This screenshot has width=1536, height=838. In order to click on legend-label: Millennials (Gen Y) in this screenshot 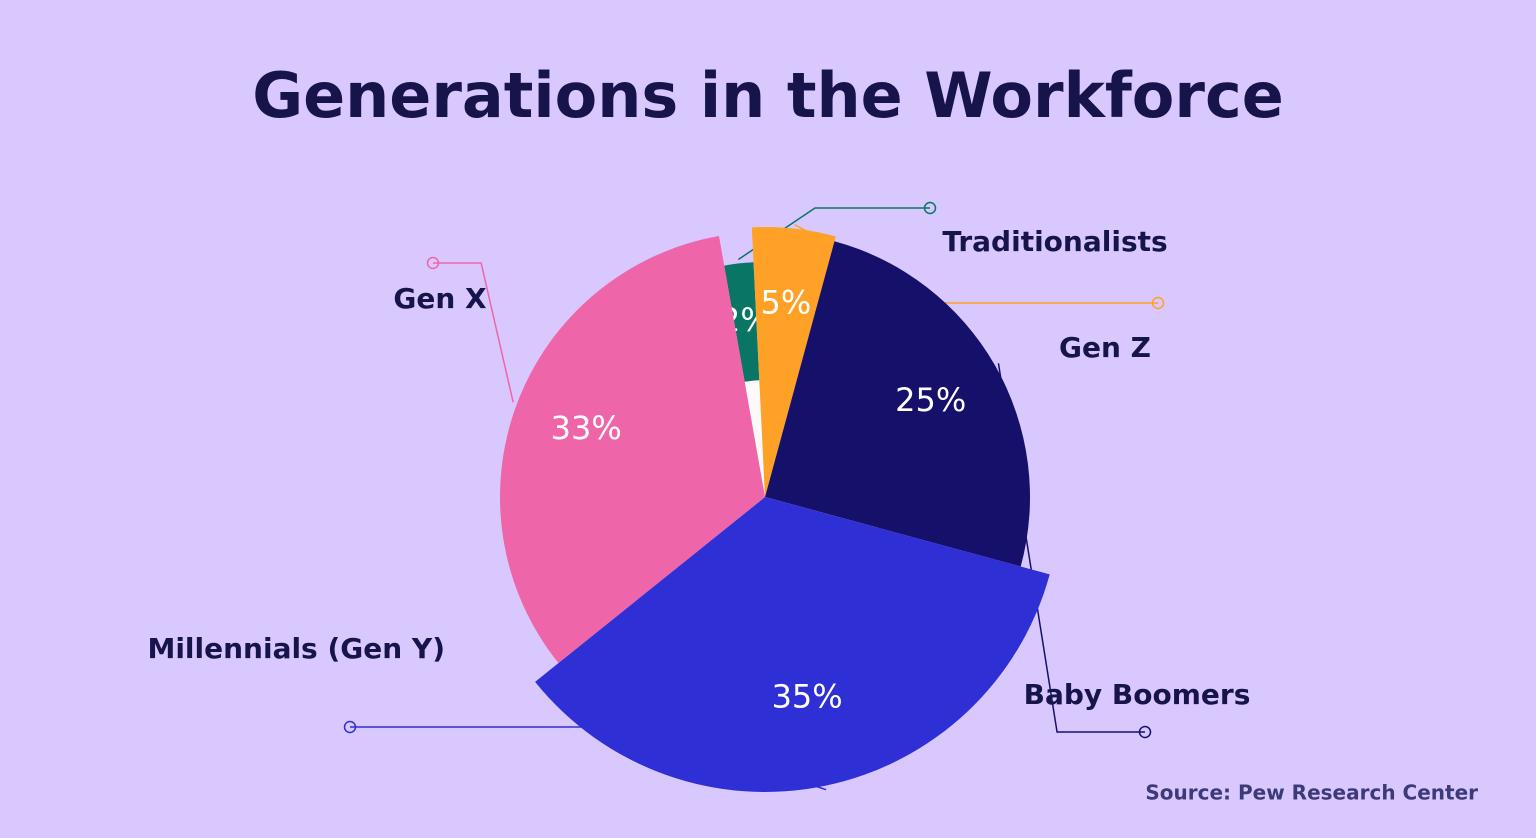, I will do `click(296, 648)`.